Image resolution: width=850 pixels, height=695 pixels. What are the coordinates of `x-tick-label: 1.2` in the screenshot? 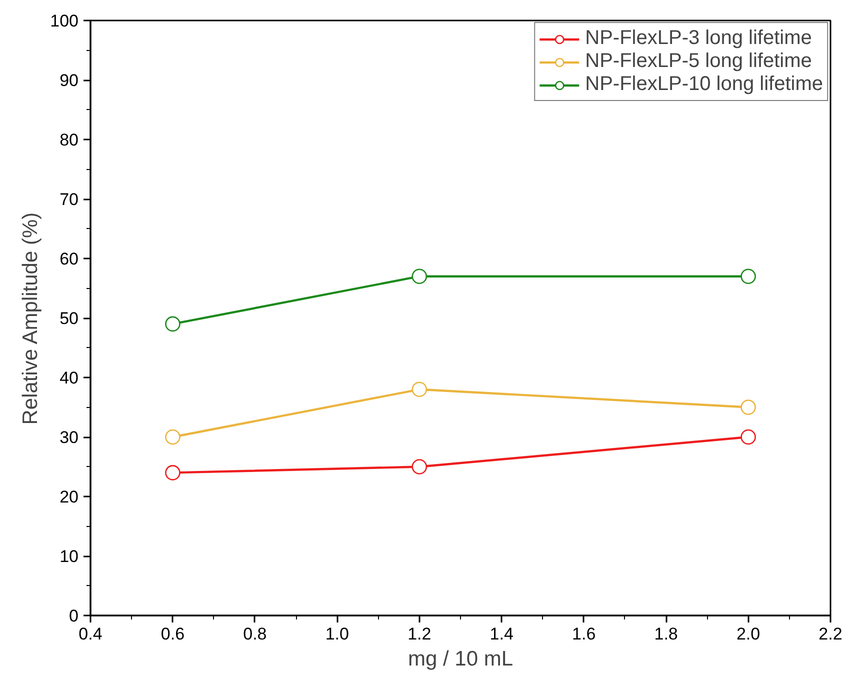 It's located at (420, 634).